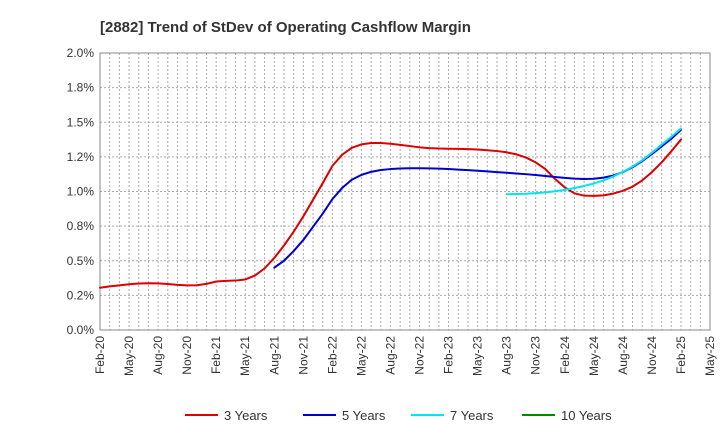 Image resolution: width=720 pixels, height=440 pixels. Describe the element at coordinates (594, 356) in the screenshot. I see `x-tick-label: May-24` at that location.